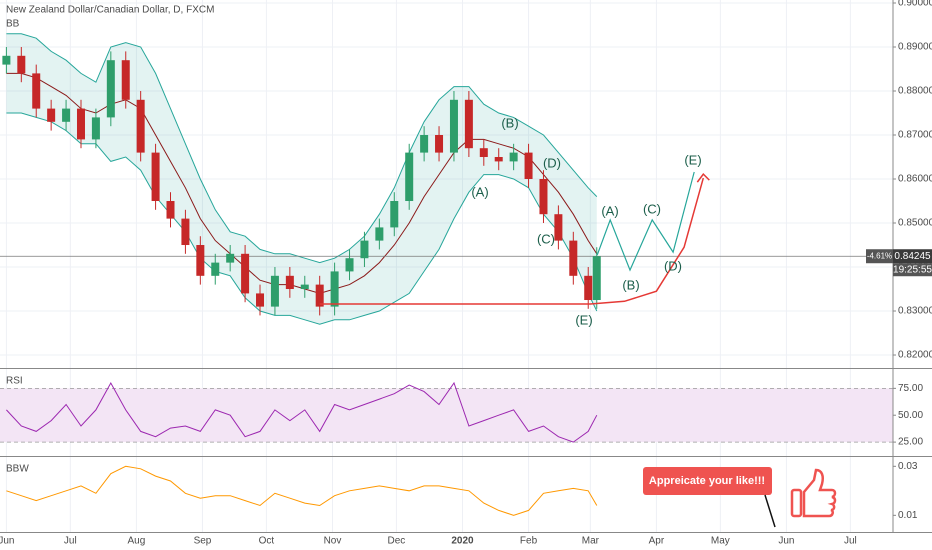 This screenshot has width=932, height=550. Describe the element at coordinates (915, 179) in the screenshot. I see `y-tick-label: 0.86000` at that location.